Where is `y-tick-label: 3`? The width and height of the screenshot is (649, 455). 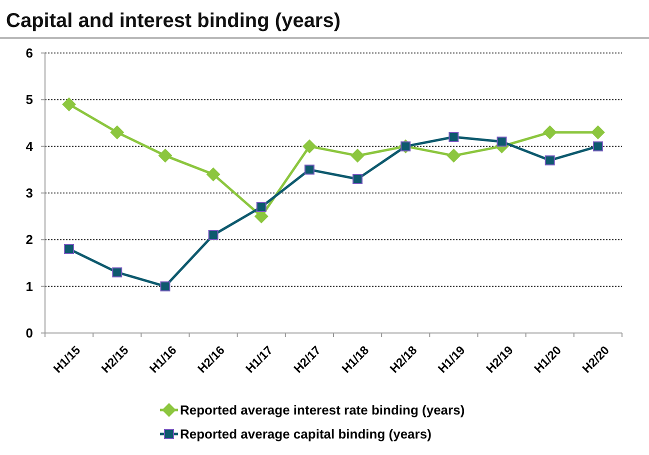 y-tick-label: 3 is located at coordinates (29, 193).